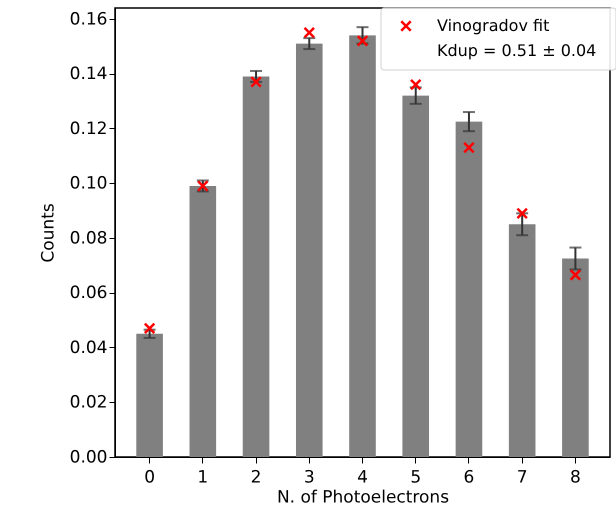 The image size is (616, 525). I want to click on y-tick-label: 0.10, so click(89, 184).